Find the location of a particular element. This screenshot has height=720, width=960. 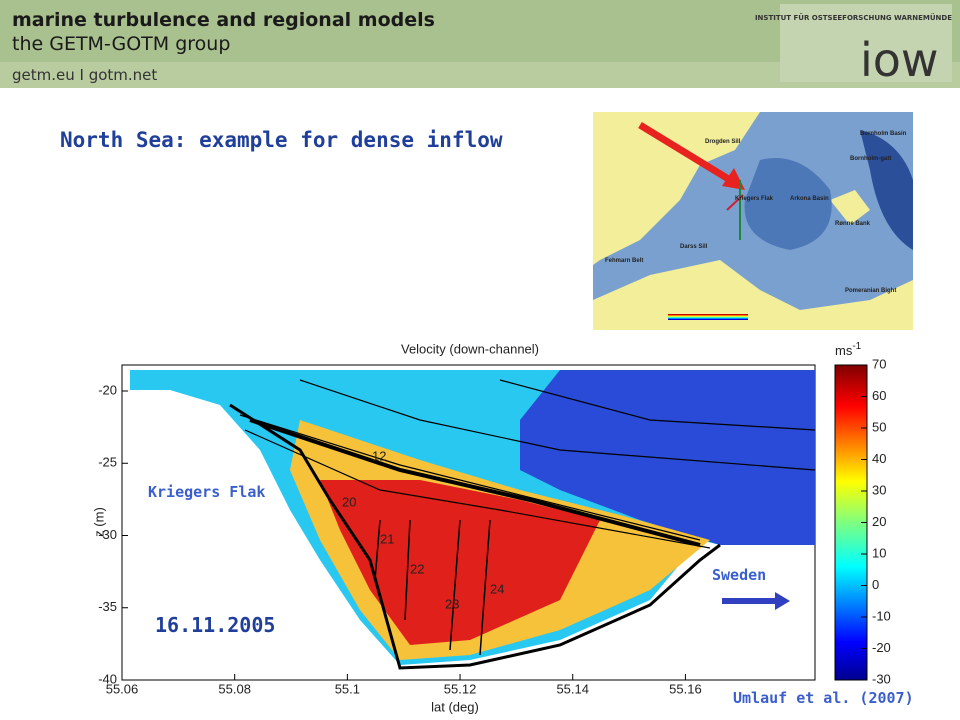

direction-arrow is located at coordinates (756, 601).